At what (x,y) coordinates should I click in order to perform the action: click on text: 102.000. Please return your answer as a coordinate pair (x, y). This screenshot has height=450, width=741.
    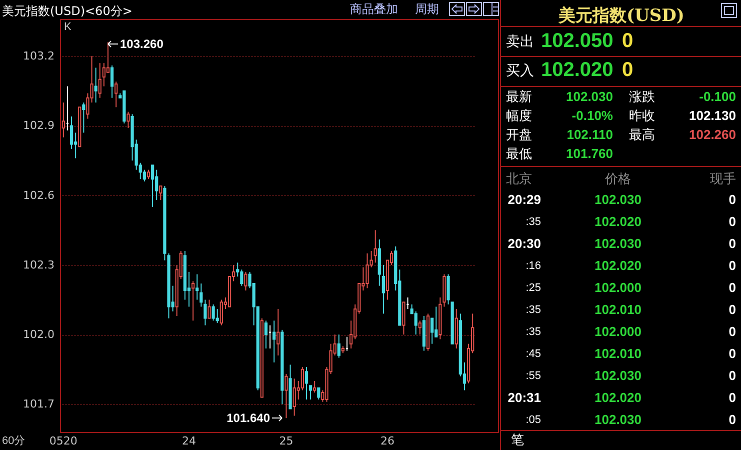
    Looking at the image, I should click on (618, 287).